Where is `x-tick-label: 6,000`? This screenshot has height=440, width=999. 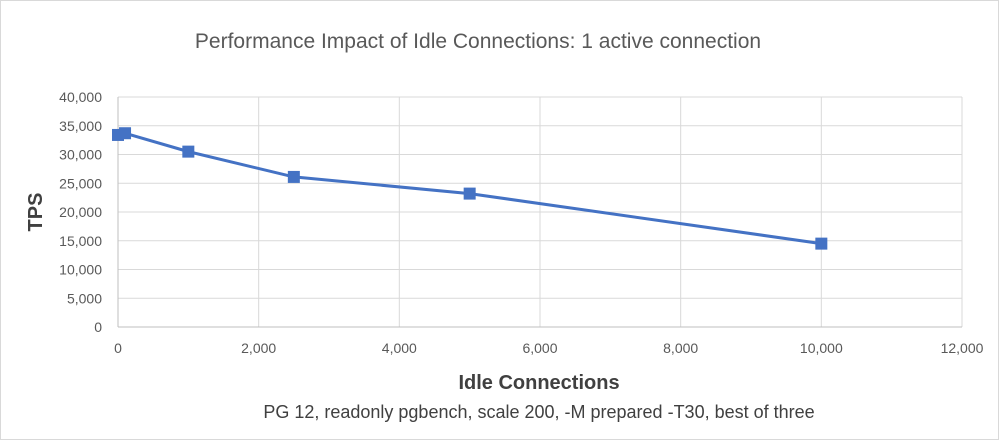 x-tick-label: 6,000 is located at coordinates (539, 348).